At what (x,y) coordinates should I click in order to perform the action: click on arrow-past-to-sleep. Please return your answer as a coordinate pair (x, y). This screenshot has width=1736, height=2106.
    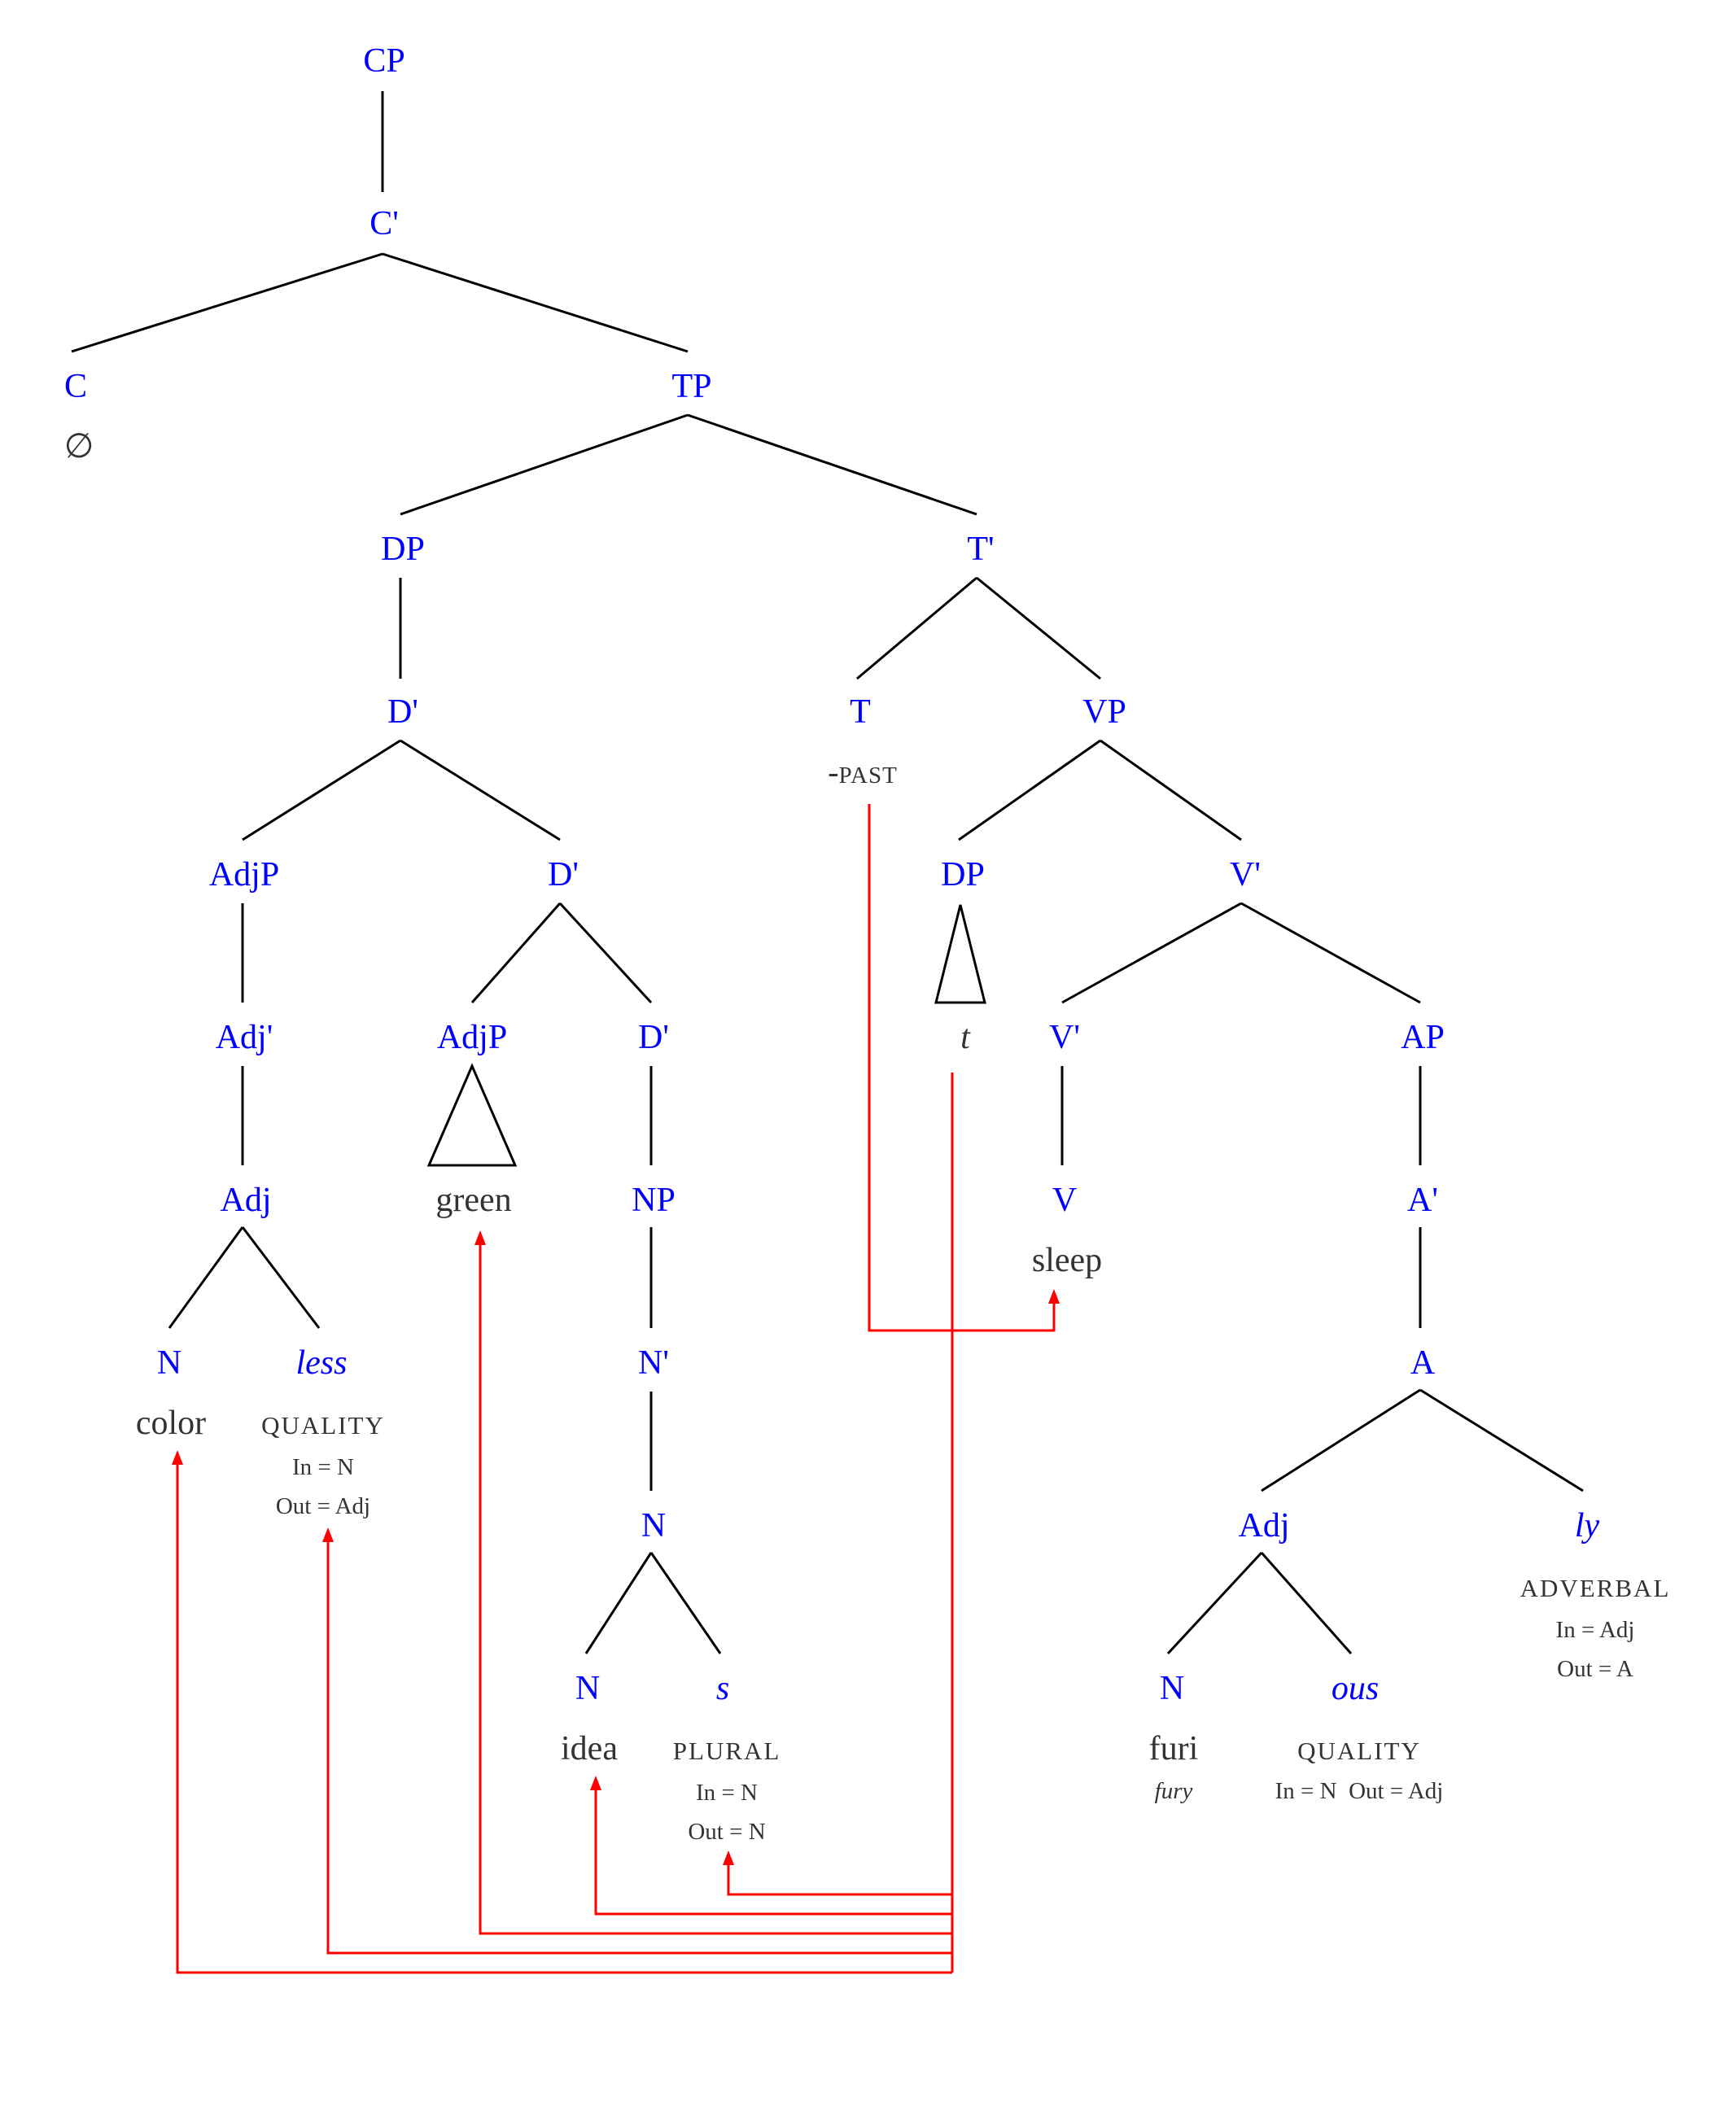
    Looking at the image, I should click on (962, 1068).